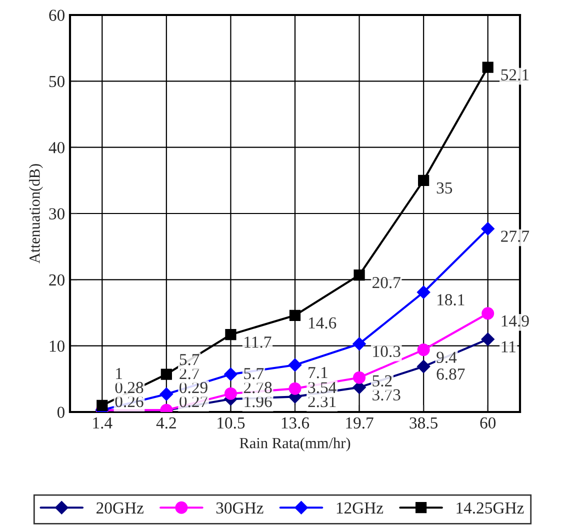  I want to click on x-tick-label: 13.6, so click(296, 423).